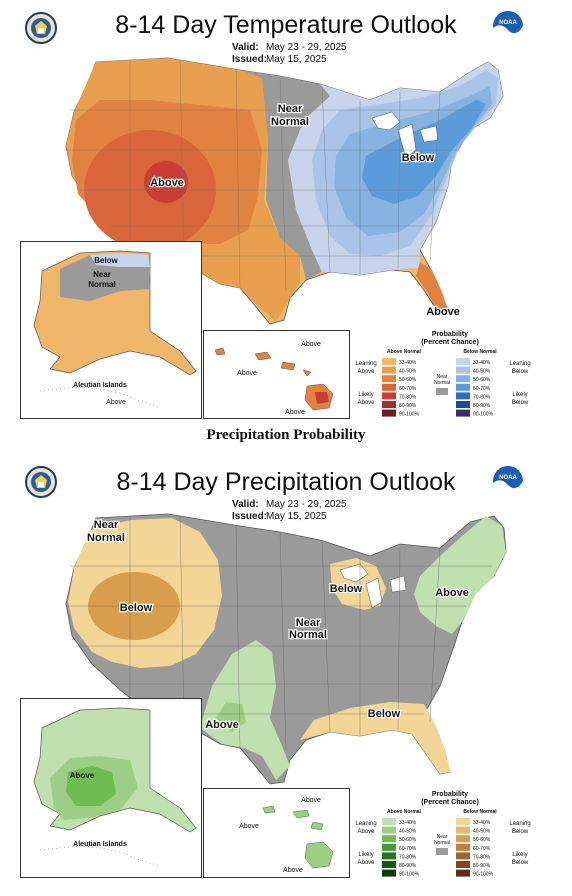 The image size is (572, 896). I want to click on issued-label: Issued:, so click(250, 59).